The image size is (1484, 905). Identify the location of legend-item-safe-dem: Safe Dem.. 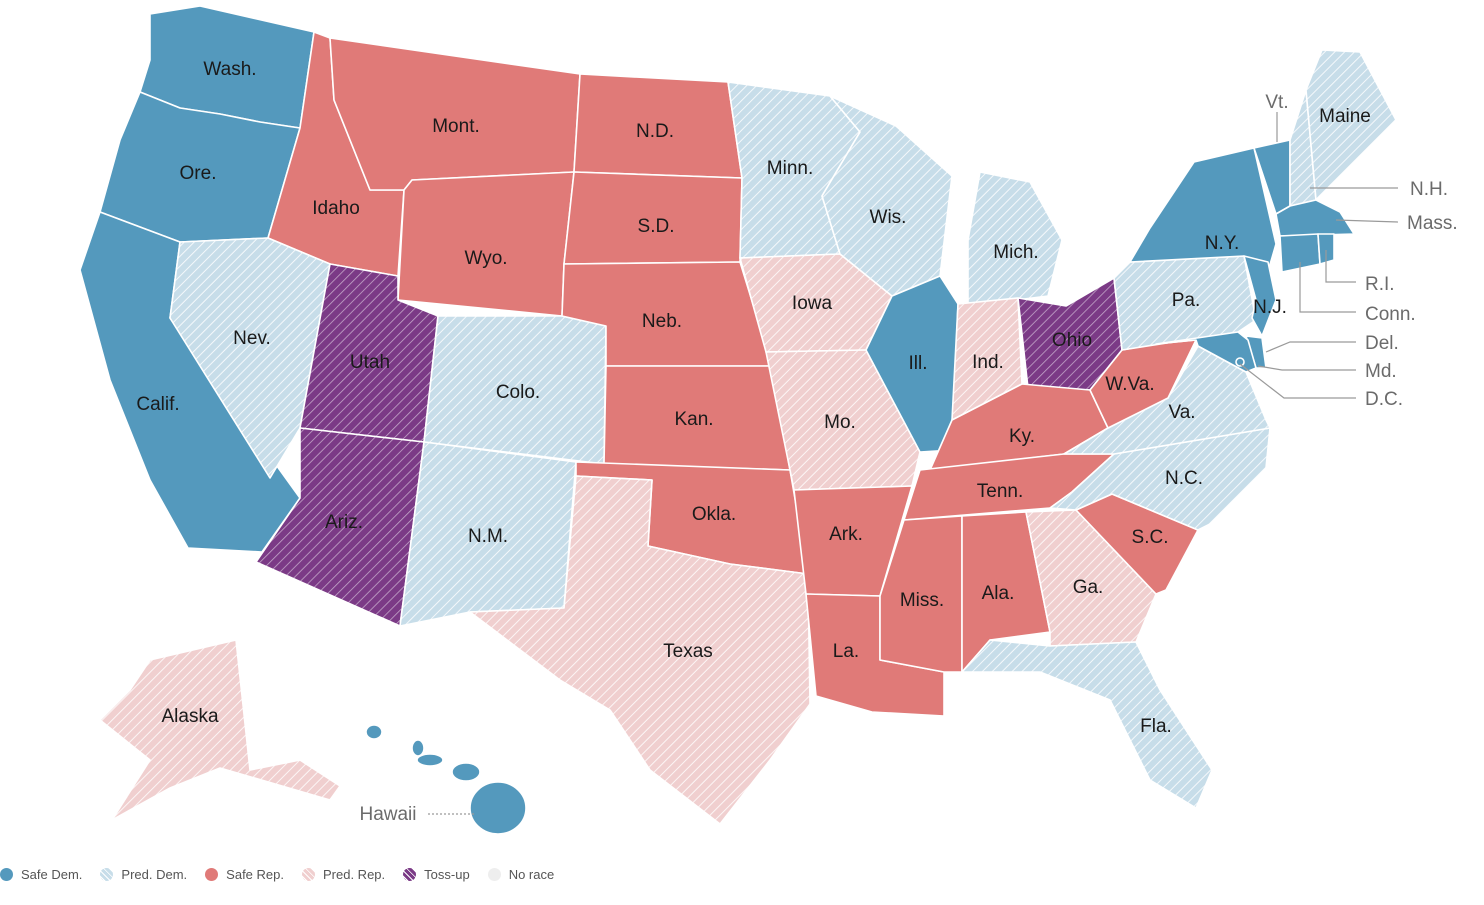
(41, 874).